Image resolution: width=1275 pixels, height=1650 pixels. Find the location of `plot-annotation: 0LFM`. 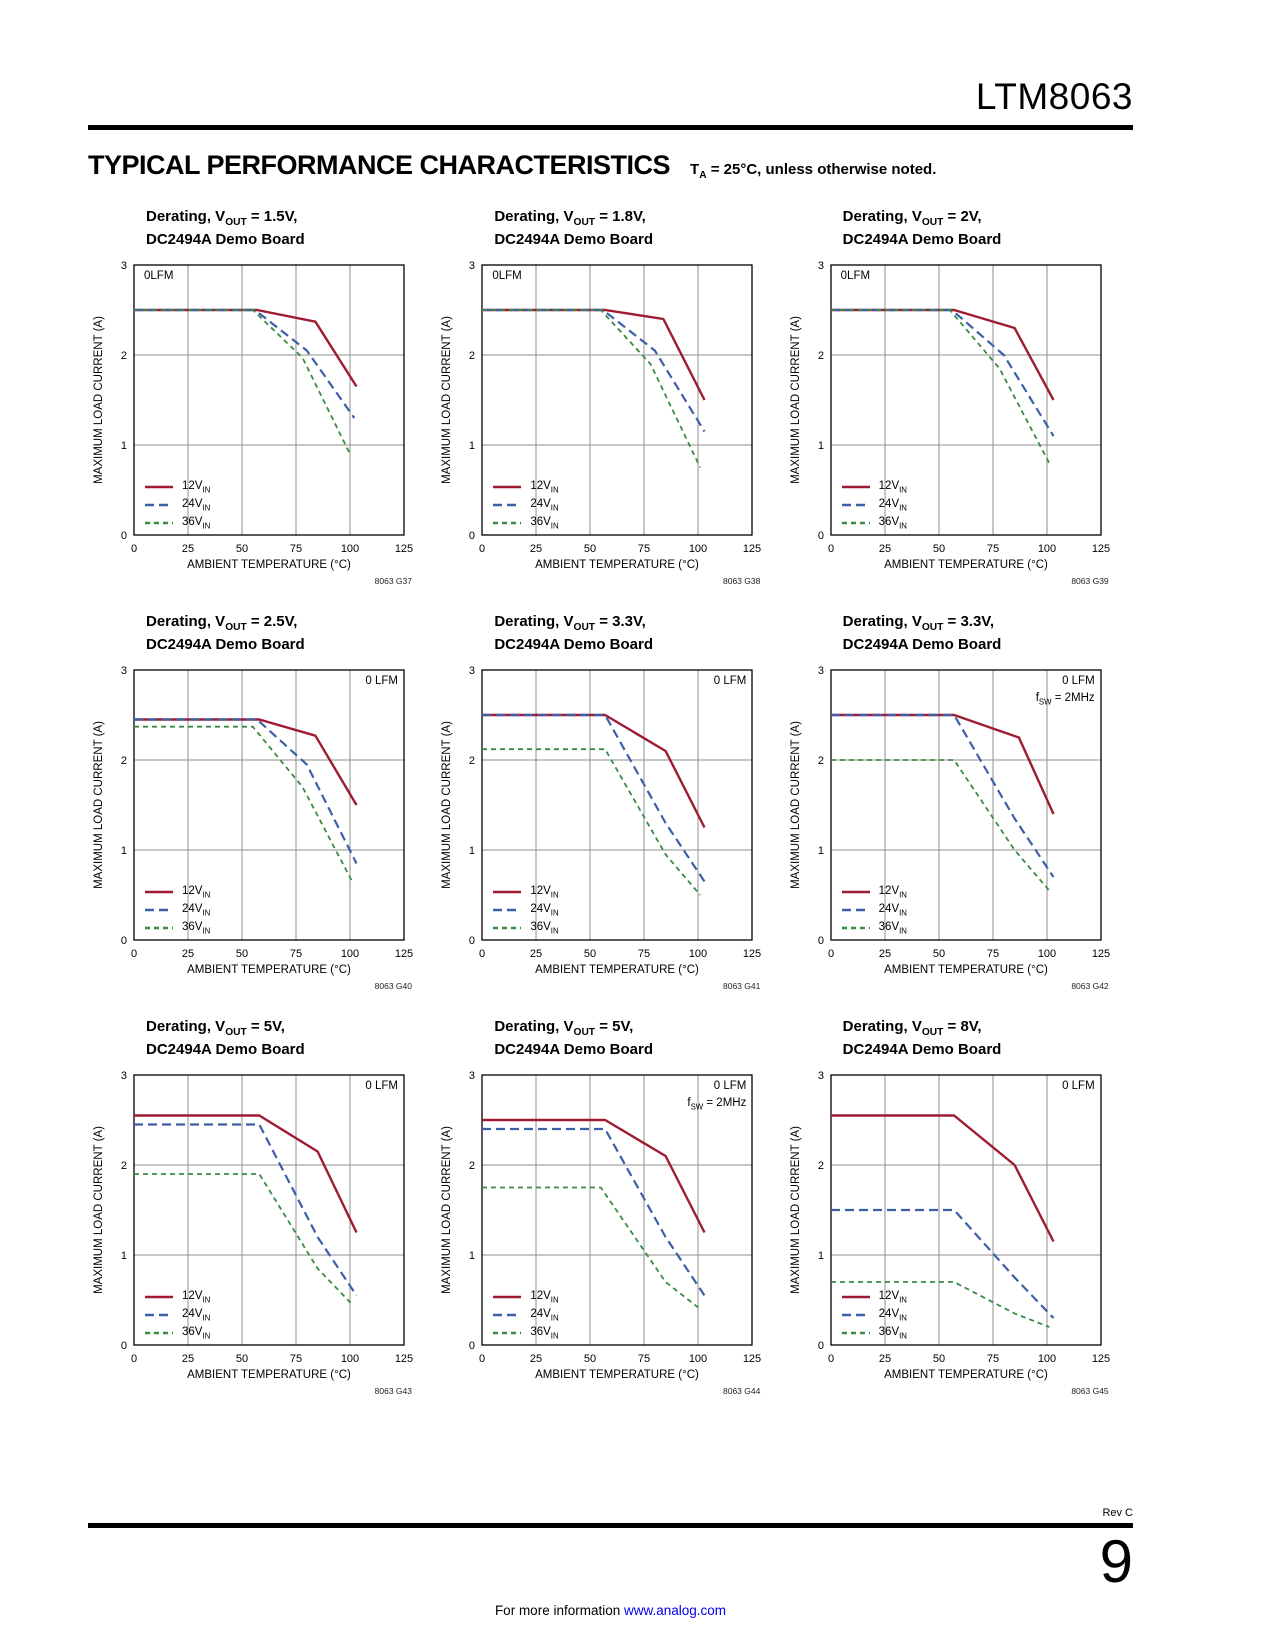

plot-annotation: 0LFM is located at coordinates (158, 276).